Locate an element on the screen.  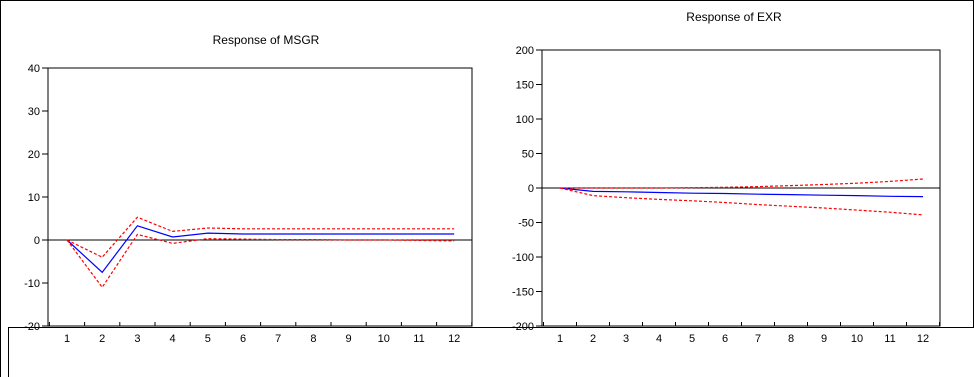
exr-x-tick-label: 9 is located at coordinates (824, 339).